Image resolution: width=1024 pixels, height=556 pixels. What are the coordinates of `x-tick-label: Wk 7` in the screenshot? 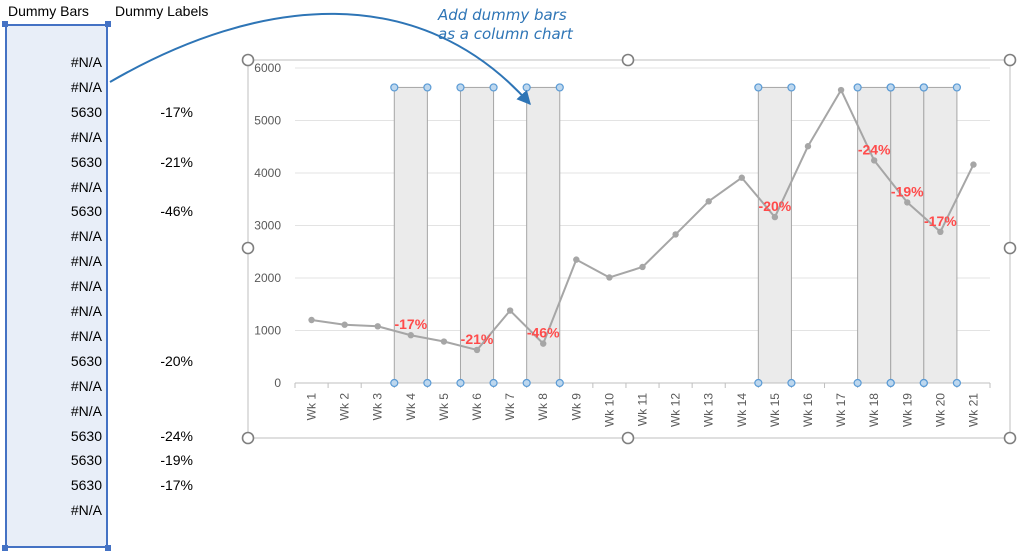 It's located at (510, 407).